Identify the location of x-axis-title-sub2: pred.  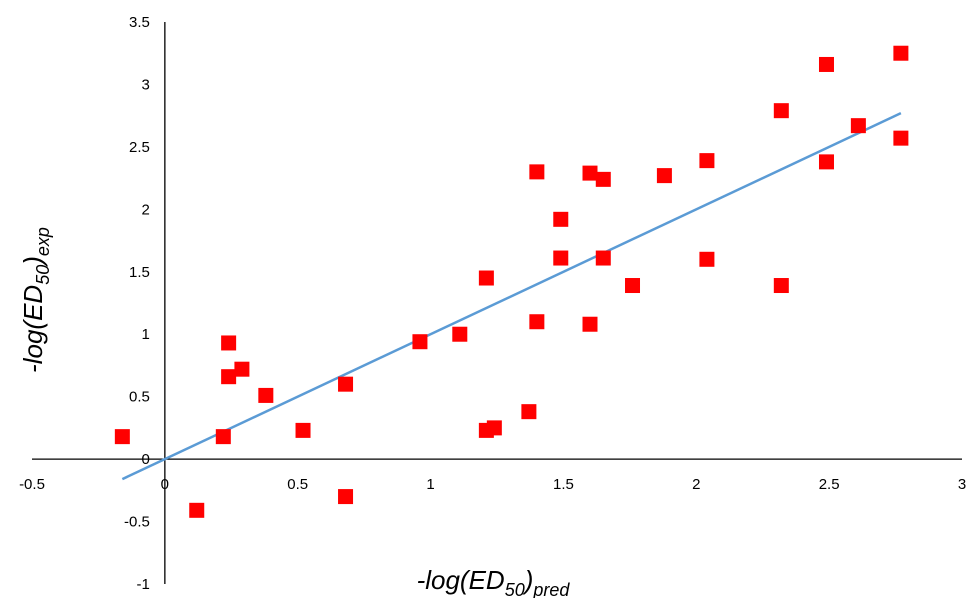
(551, 589).